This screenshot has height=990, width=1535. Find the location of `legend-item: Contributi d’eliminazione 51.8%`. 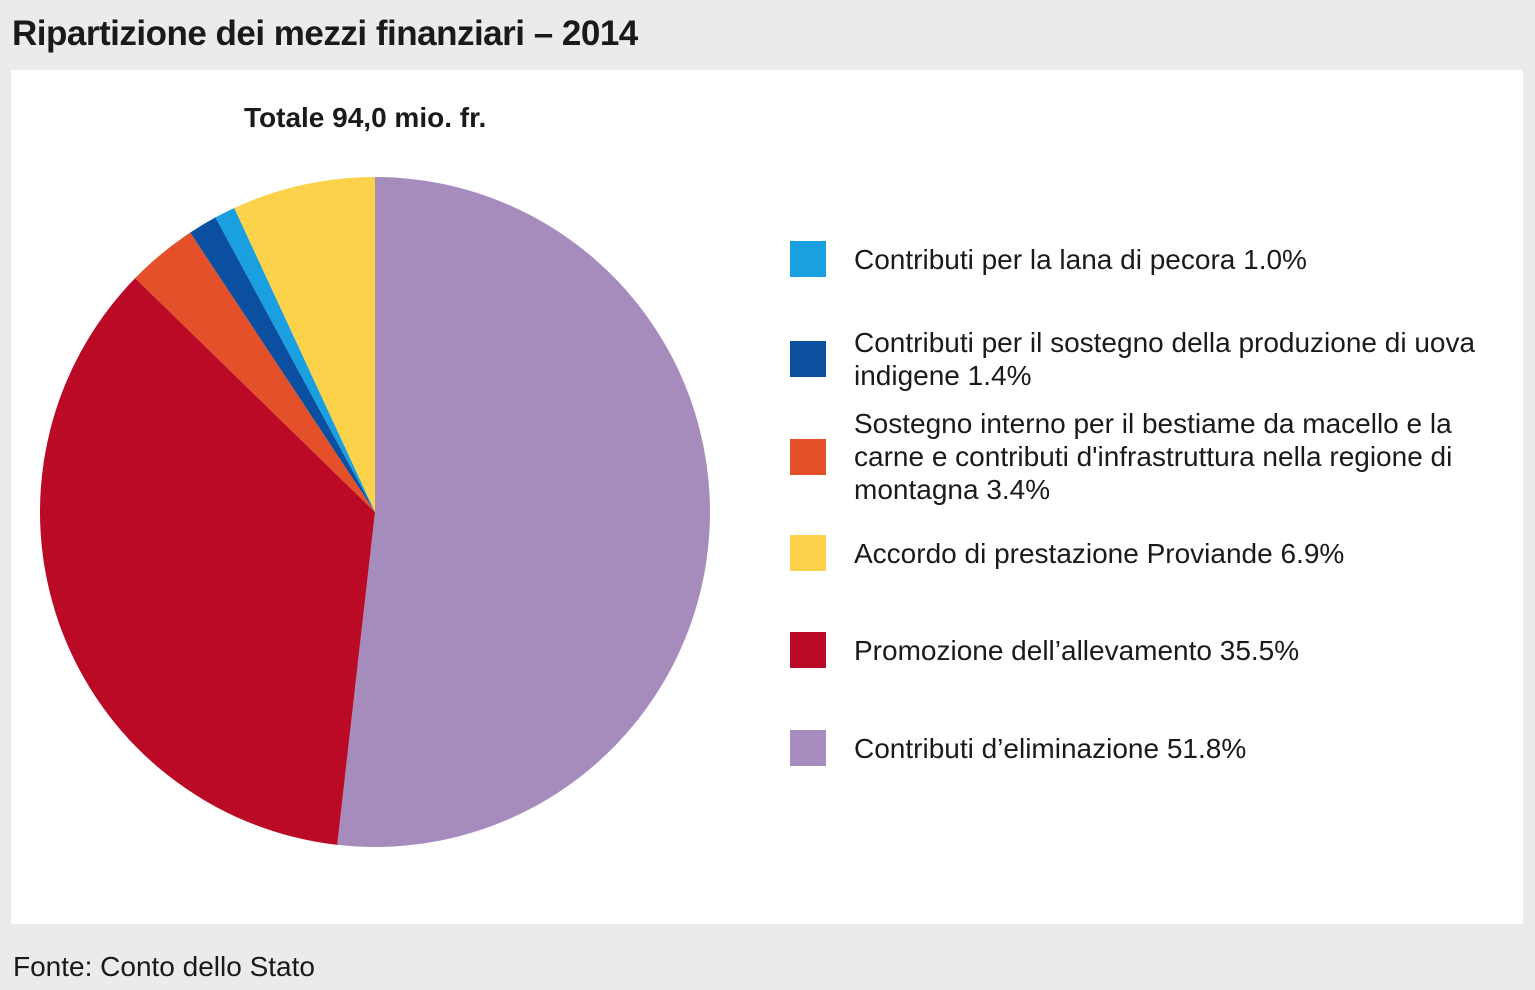

legend-item: Contributi d’eliminazione 51.8% is located at coordinates (1142, 748).